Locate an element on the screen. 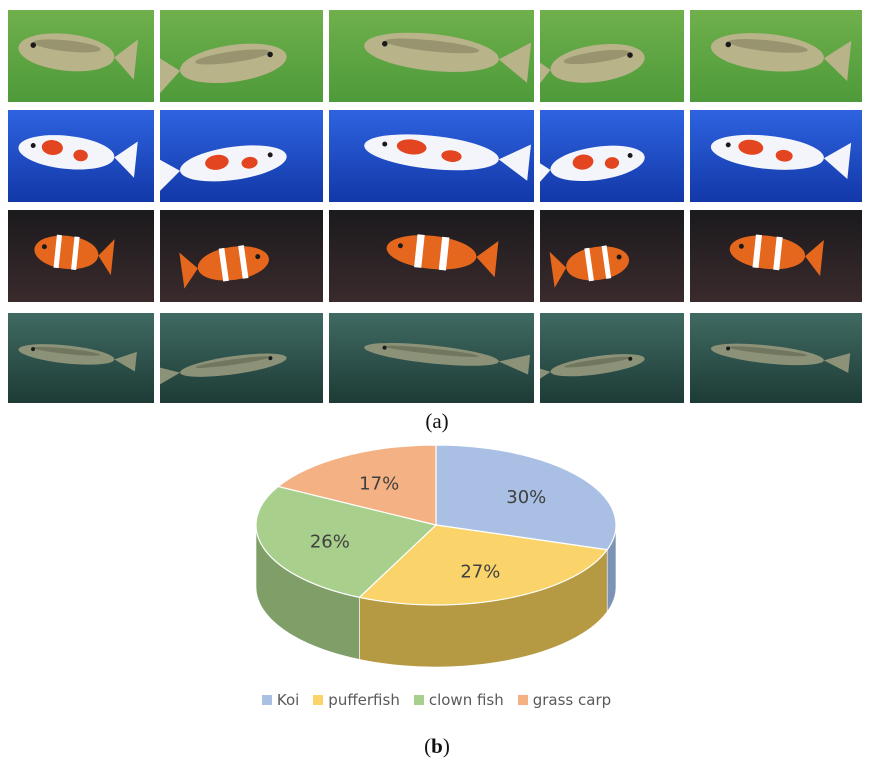 The image size is (873, 766). panel-b-caption: (b) is located at coordinates (437, 746).